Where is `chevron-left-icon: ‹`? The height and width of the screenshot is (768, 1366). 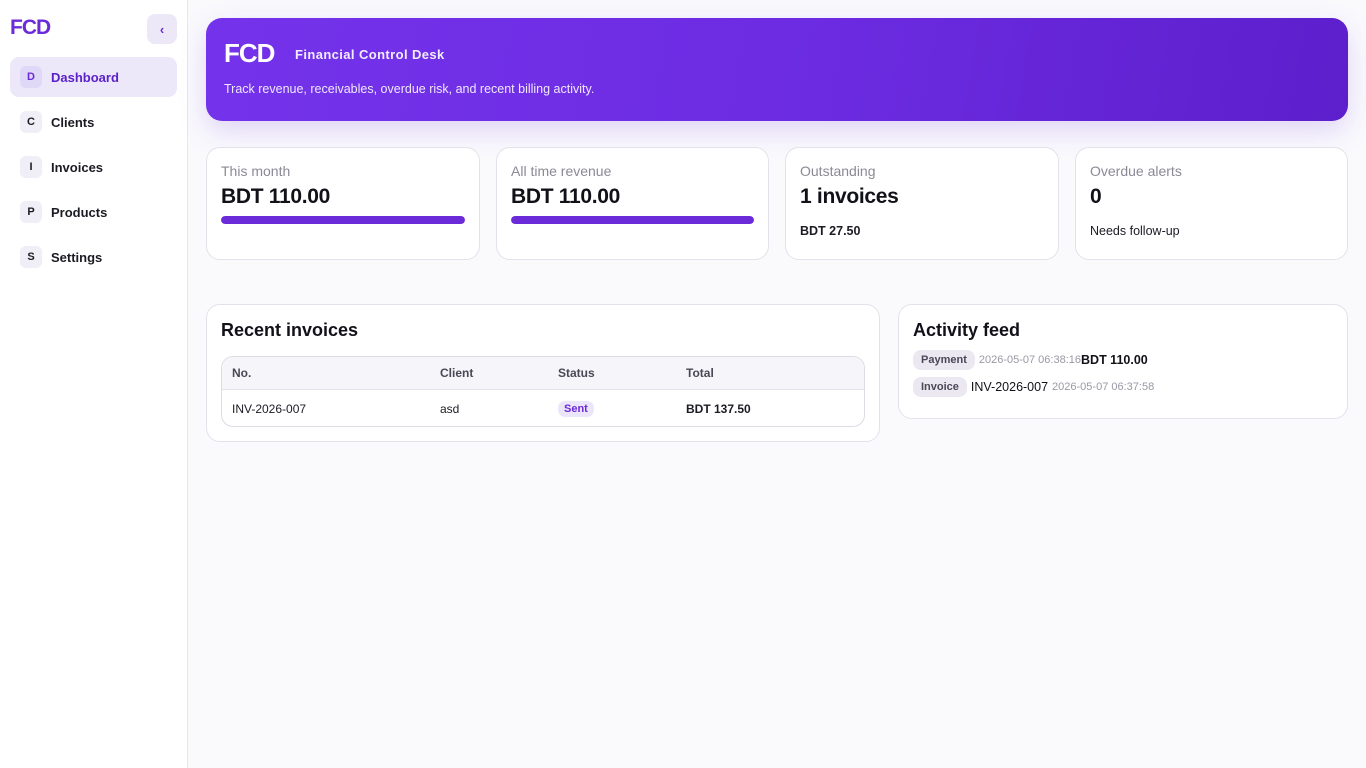 chevron-left-icon: ‹ is located at coordinates (162, 29).